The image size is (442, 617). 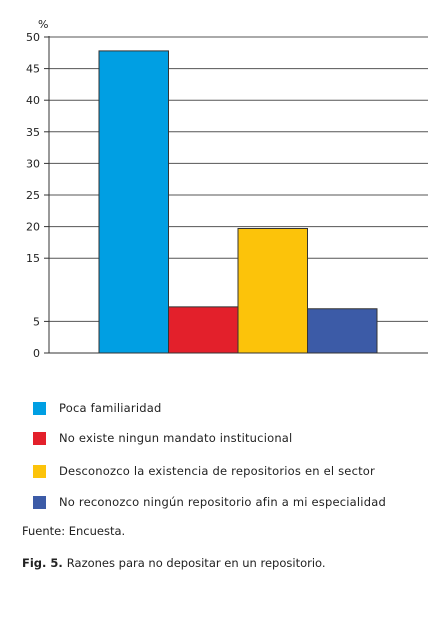 I want to click on y-tick-label: 40, so click(x=33, y=100).